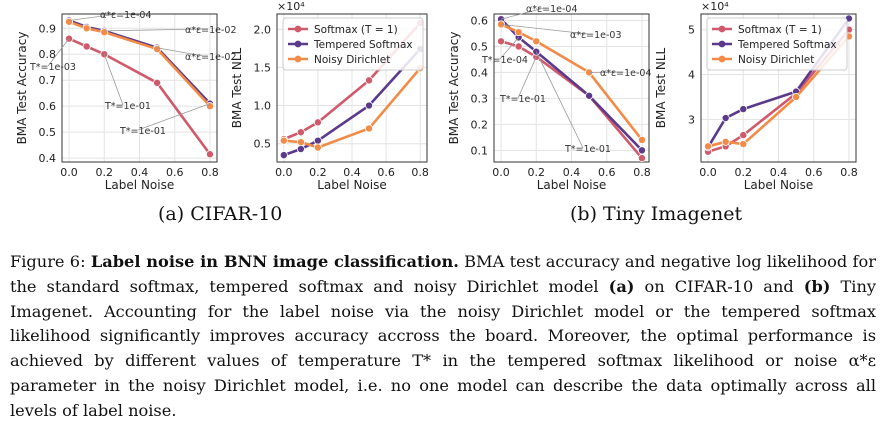  I want to click on p4-ylabel: BMA Test NLL, so click(661, 87).